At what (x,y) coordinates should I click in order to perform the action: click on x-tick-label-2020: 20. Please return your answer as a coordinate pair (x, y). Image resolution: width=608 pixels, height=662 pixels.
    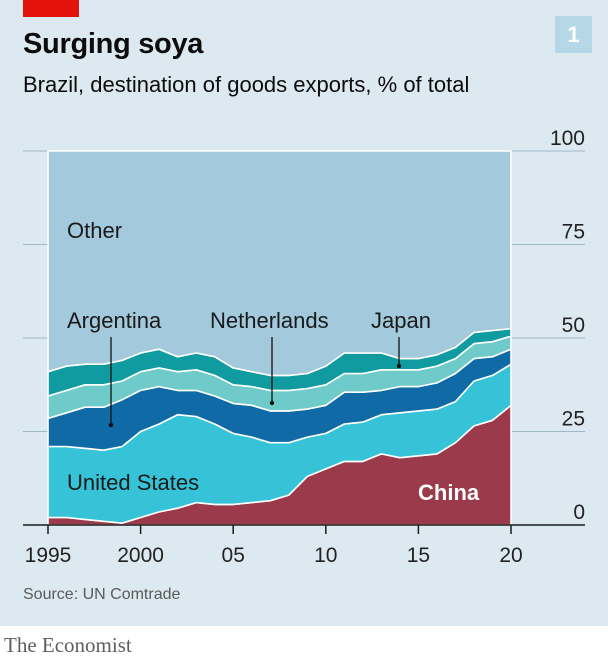
    Looking at the image, I should click on (510, 555).